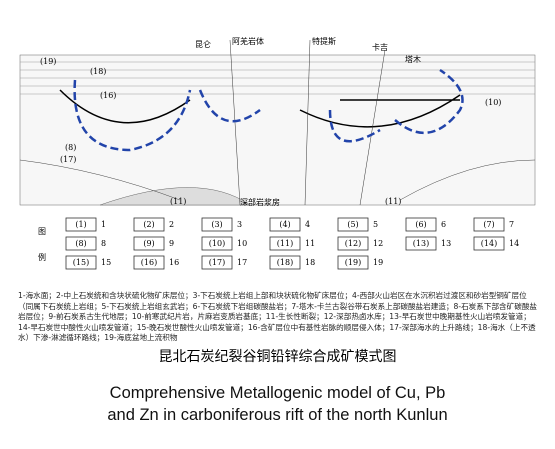  What do you see at coordinates (375, 224) in the screenshot?
I see `legend-number: 5` at bounding box center [375, 224].